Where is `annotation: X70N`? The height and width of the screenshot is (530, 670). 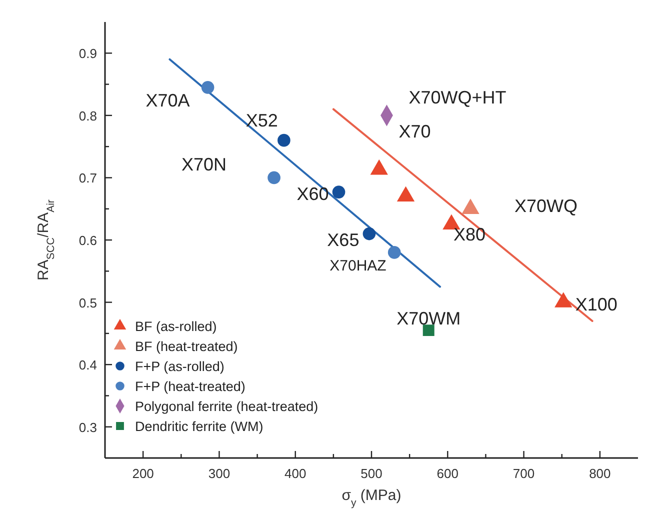
annotation: X70N is located at coordinates (204, 164).